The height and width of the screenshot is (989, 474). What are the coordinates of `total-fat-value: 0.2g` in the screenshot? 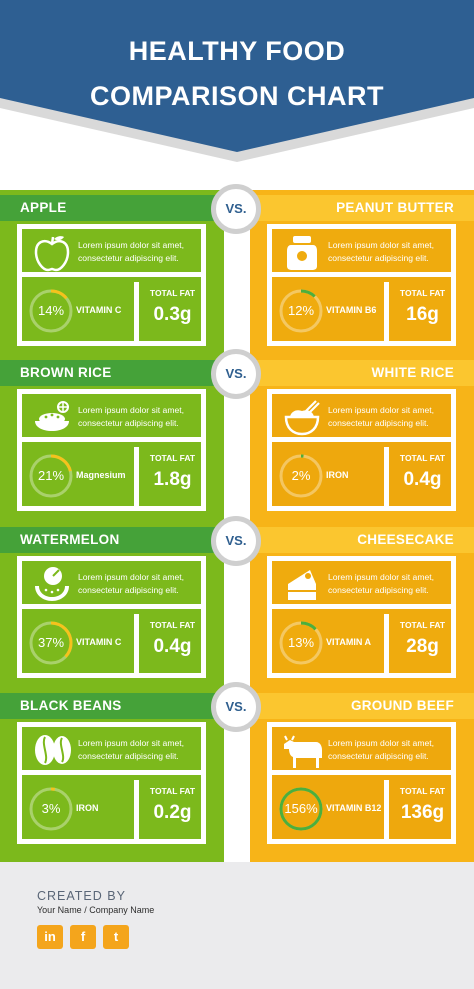 It's located at (172, 812).